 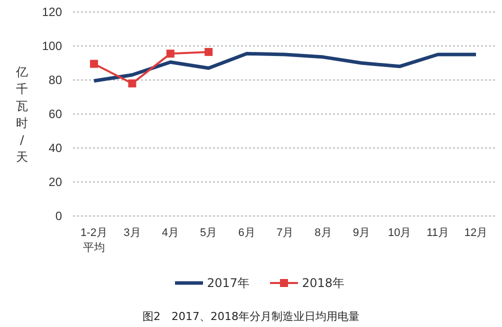 What do you see at coordinates (52, 11) in the screenshot?
I see `y-tick-label: 120` at bounding box center [52, 11].